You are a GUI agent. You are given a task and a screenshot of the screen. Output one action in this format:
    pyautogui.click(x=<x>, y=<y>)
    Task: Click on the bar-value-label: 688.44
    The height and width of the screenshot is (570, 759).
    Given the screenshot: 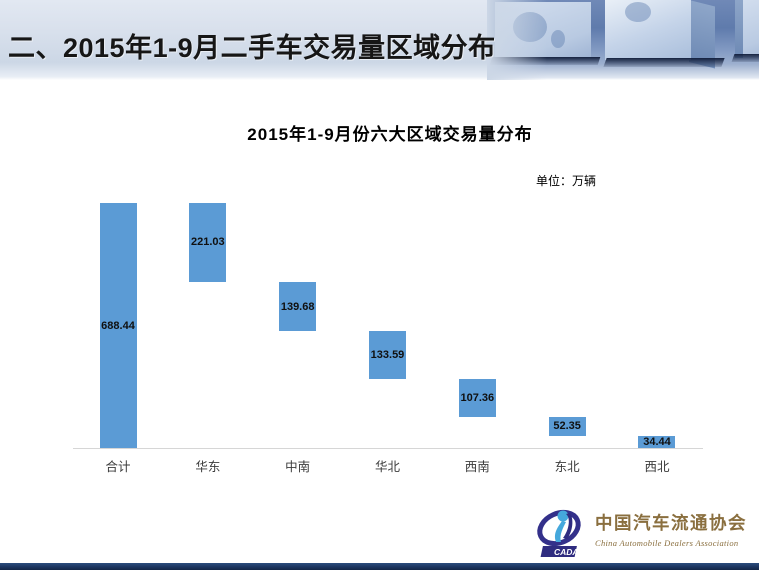 What is the action you would take?
    pyautogui.click(x=118, y=325)
    